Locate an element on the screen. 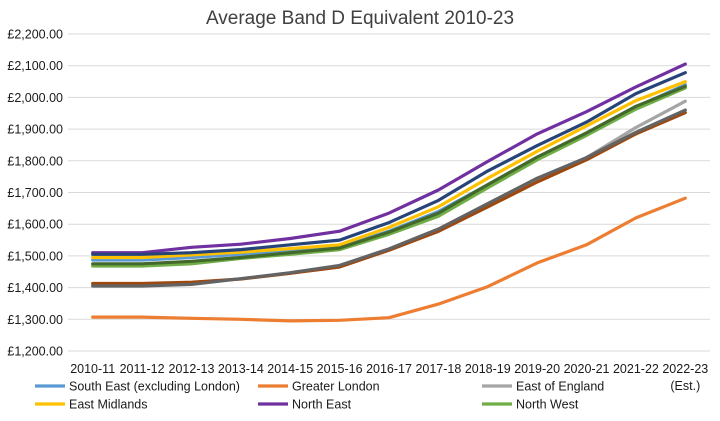 The width and height of the screenshot is (720, 421). chart-title: Average Band D Equivalent 2010-23 is located at coordinates (360, 18).